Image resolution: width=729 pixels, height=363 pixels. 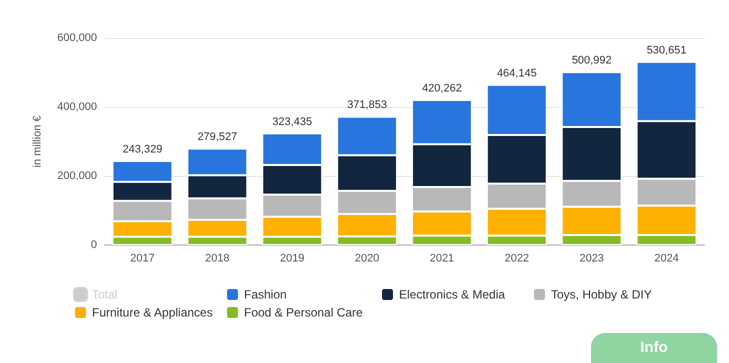 I want to click on y-tick-label: 200,000, so click(x=77, y=176).